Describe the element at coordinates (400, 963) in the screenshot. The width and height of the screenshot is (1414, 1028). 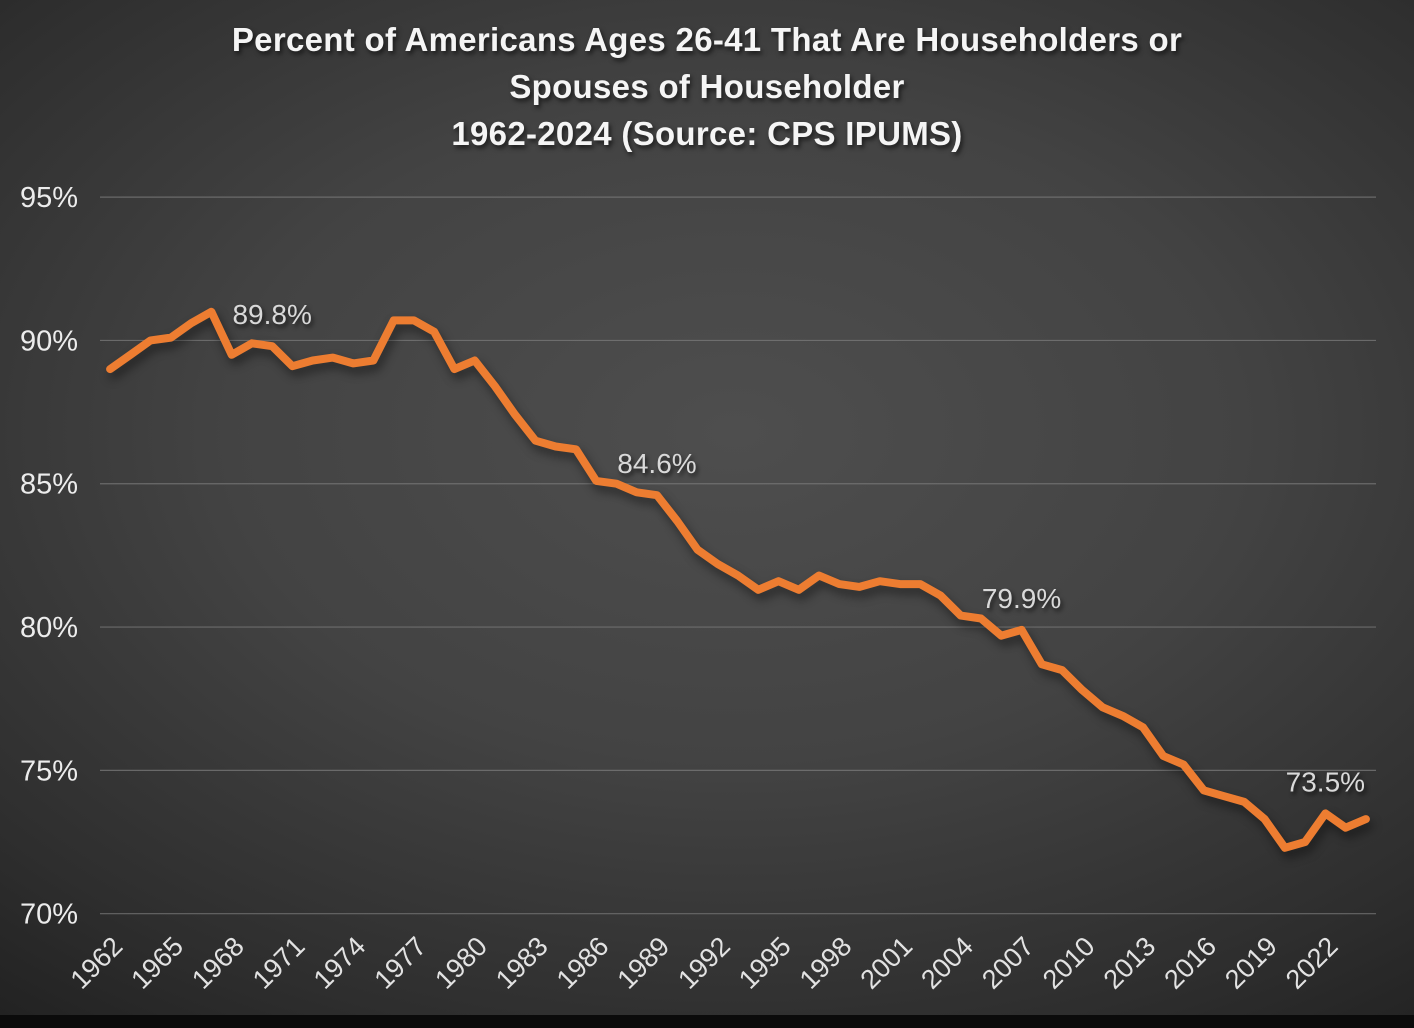
I see `x-axis-tick-label: 1977` at that location.